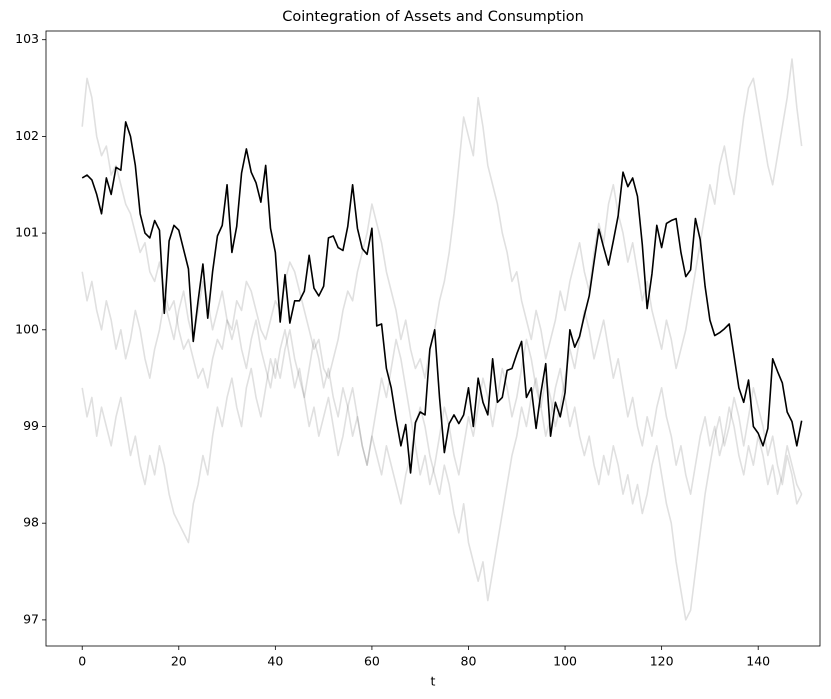  What do you see at coordinates (433, 17) in the screenshot?
I see `chart-title: Cointegration of Assets and Consumption` at bounding box center [433, 17].